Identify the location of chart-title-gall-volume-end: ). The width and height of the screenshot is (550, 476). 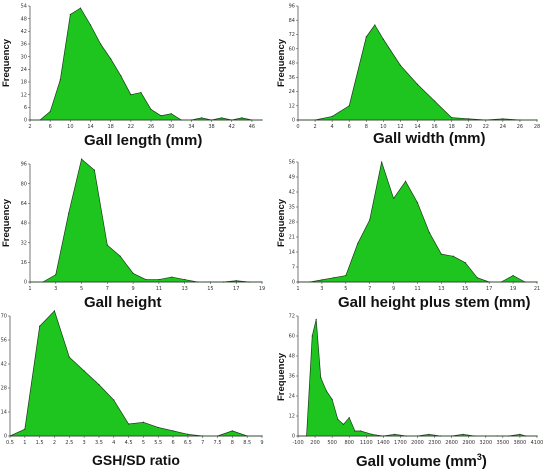
(484, 461).